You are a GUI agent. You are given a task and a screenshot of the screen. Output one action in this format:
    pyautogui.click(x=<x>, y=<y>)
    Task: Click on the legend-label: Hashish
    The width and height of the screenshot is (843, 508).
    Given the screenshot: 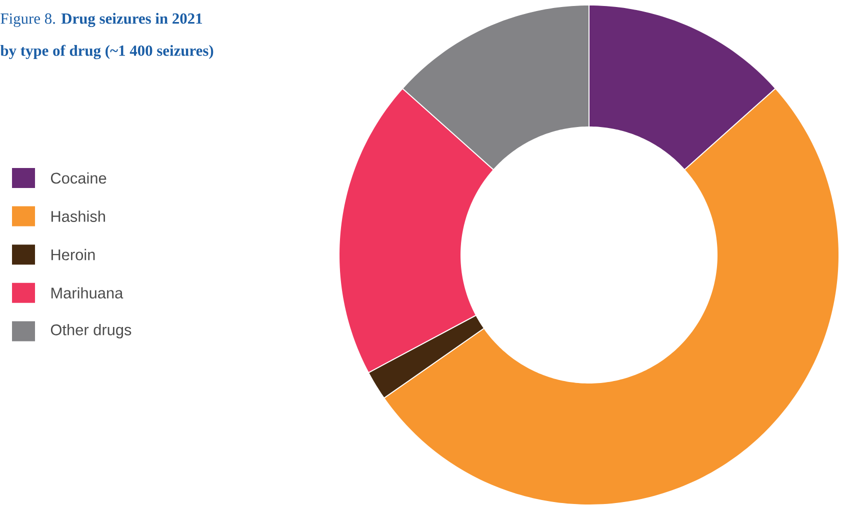 What is the action you would take?
    pyautogui.click(x=78, y=216)
    